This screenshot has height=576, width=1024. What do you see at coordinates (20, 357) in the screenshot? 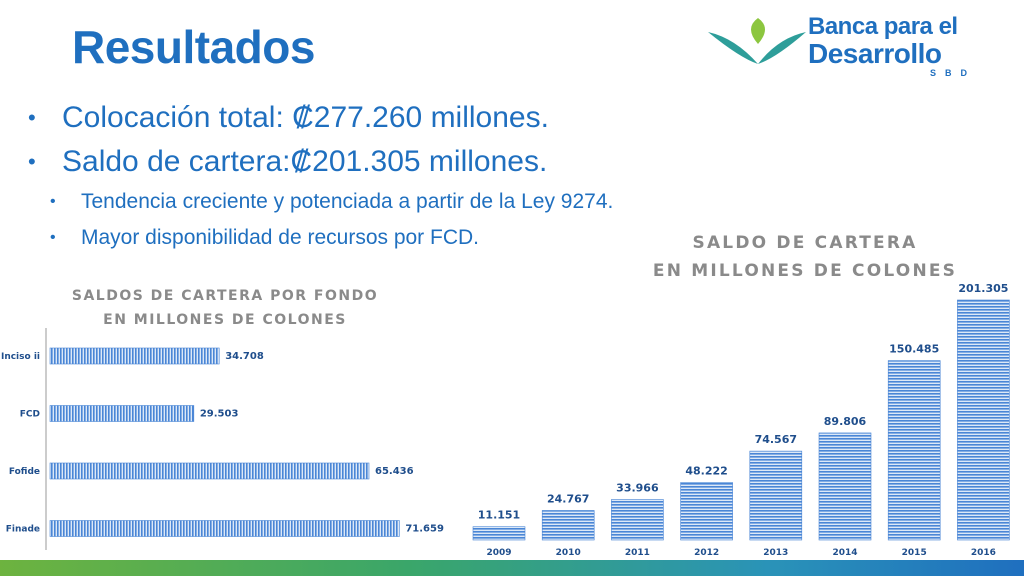
I see `category-label: Inciso ii` at bounding box center [20, 357].